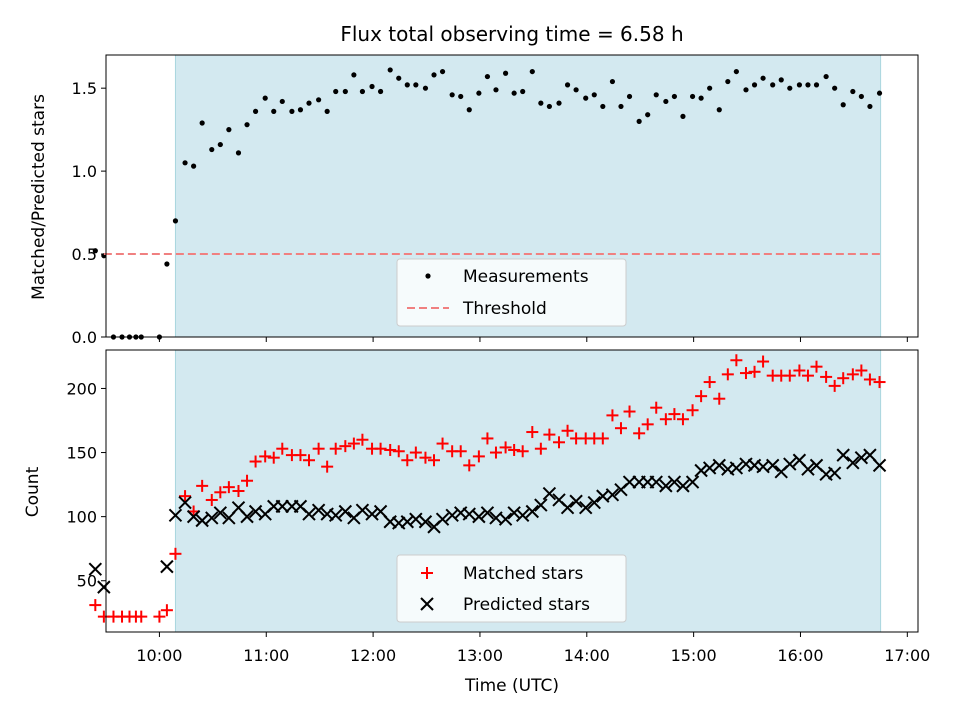  What do you see at coordinates (587, 655) in the screenshot?
I see `x-tick-label: 14:00` at bounding box center [587, 655].